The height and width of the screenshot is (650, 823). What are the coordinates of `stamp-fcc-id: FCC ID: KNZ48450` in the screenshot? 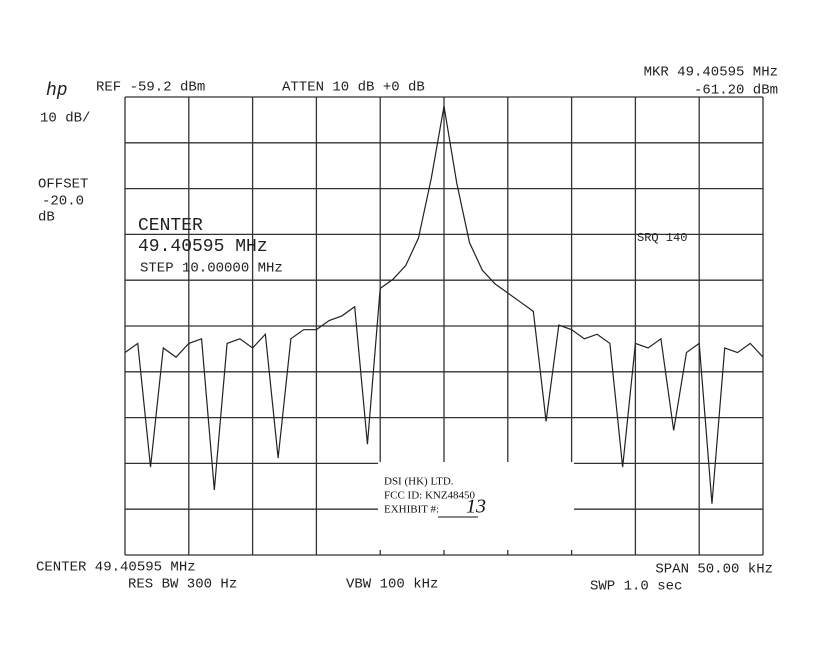 It's located at (430, 496).